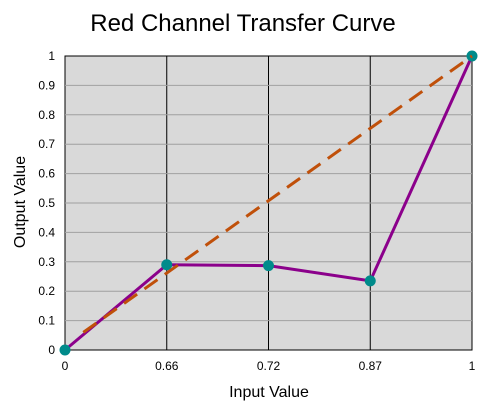  I want to click on y-axis-label: Output Value, so click(20, 202).